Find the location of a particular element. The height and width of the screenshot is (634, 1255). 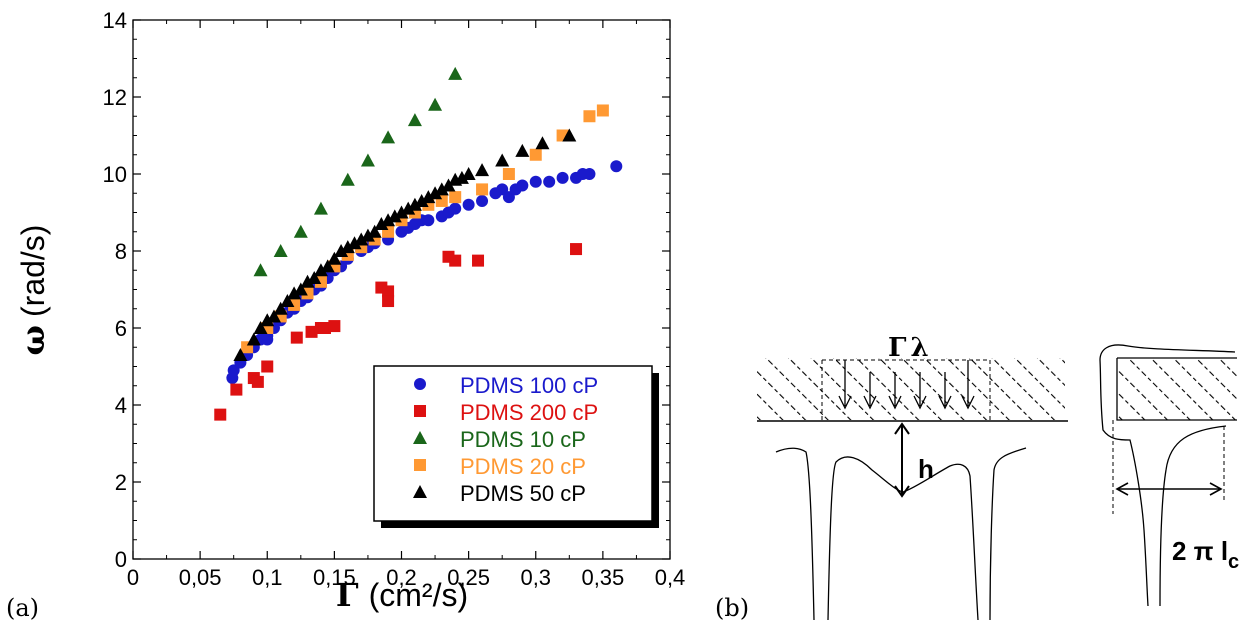

block-outline is located at coordinates (1176, 389).